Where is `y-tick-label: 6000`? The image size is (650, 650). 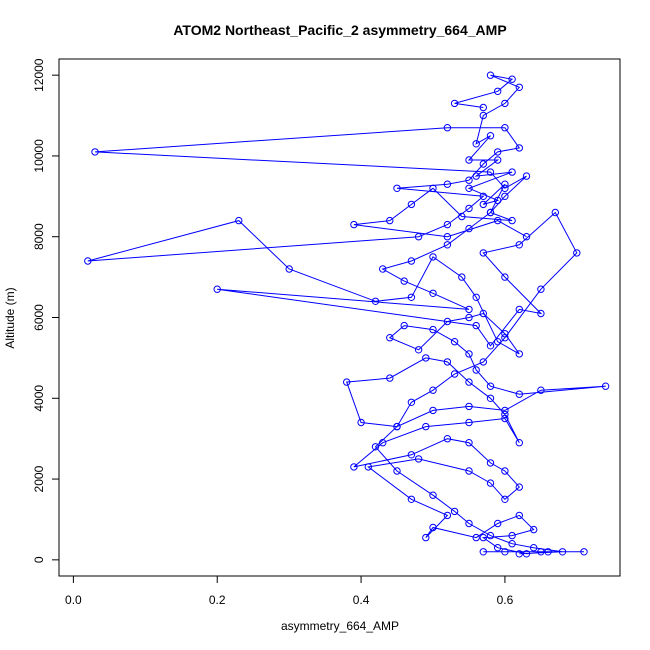 y-tick-label: 6000 is located at coordinates (39, 317).